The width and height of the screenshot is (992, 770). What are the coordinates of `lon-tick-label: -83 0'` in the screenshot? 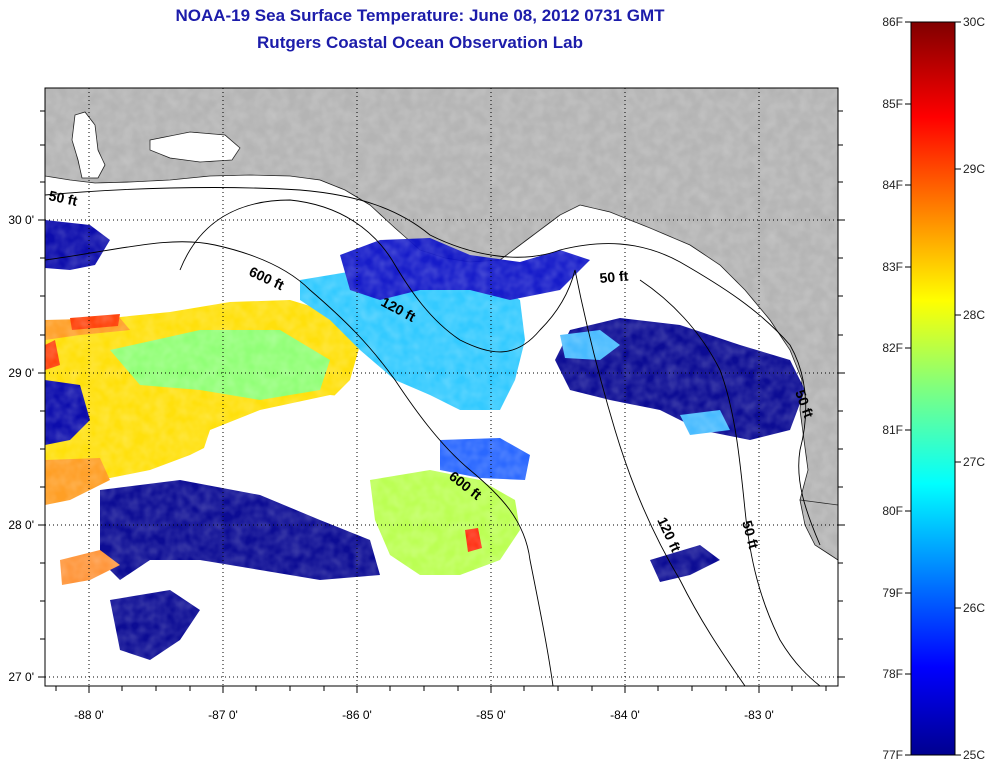 It's located at (759, 715).